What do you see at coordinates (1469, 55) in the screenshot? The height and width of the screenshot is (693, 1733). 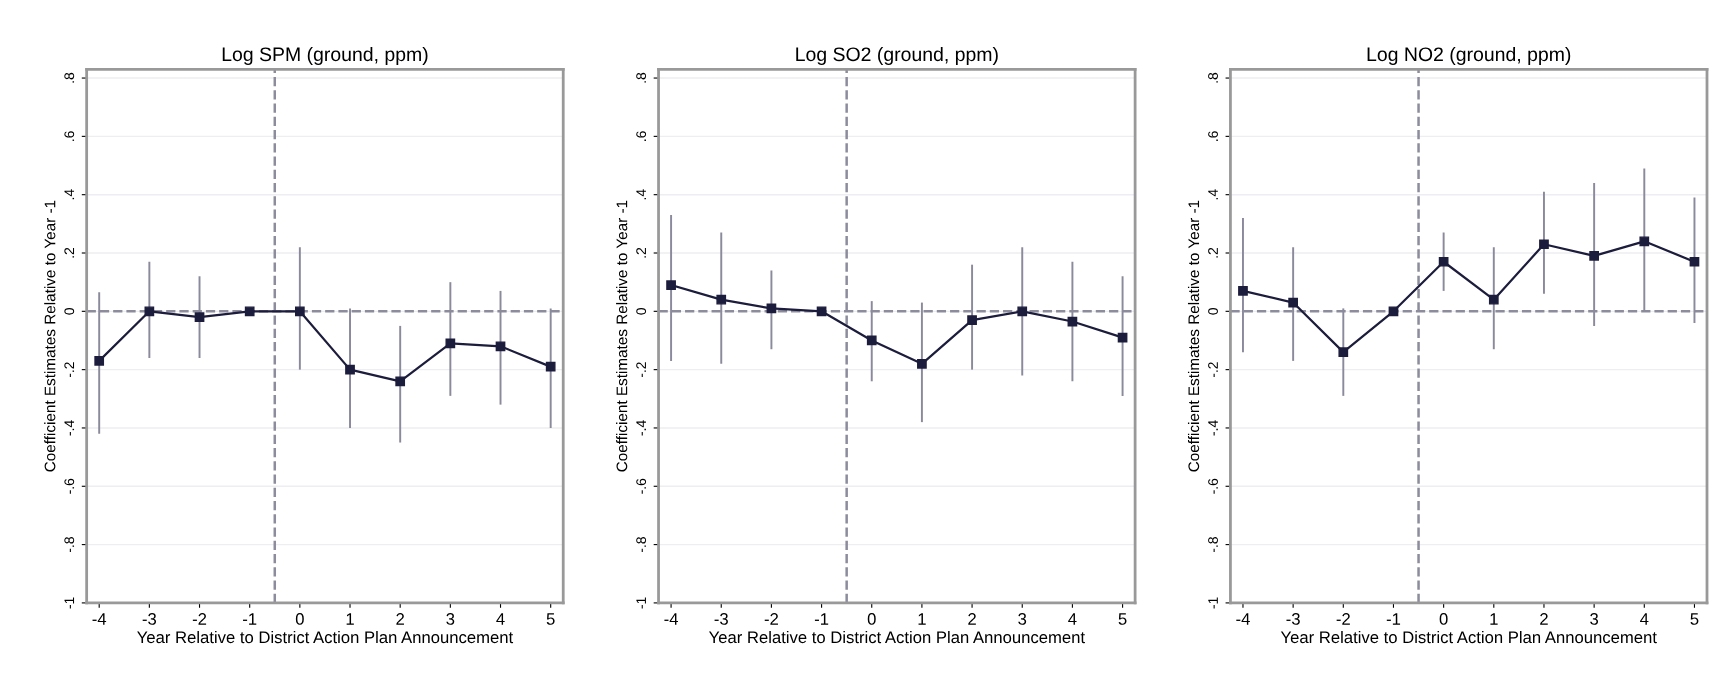 I see `chart-title: Log NO2 (ground, ppm)` at bounding box center [1469, 55].